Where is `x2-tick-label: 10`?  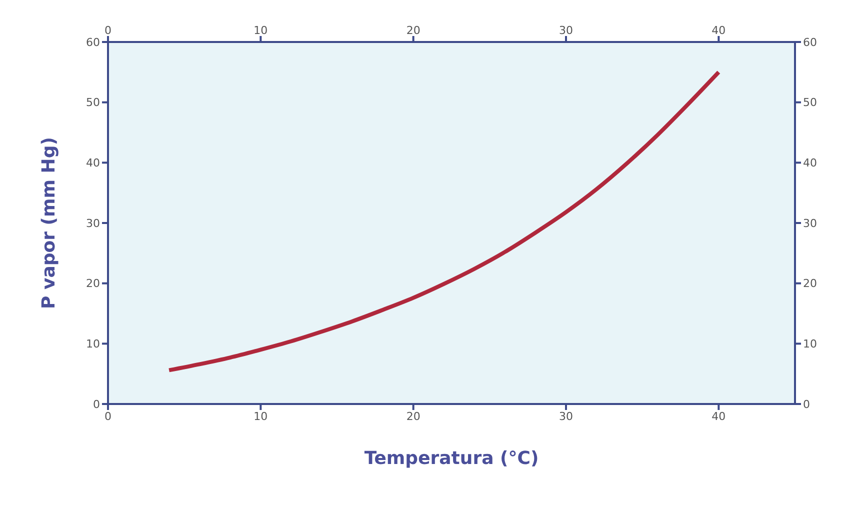 x2-tick-label: 10 is located at coordinates (261, 416).